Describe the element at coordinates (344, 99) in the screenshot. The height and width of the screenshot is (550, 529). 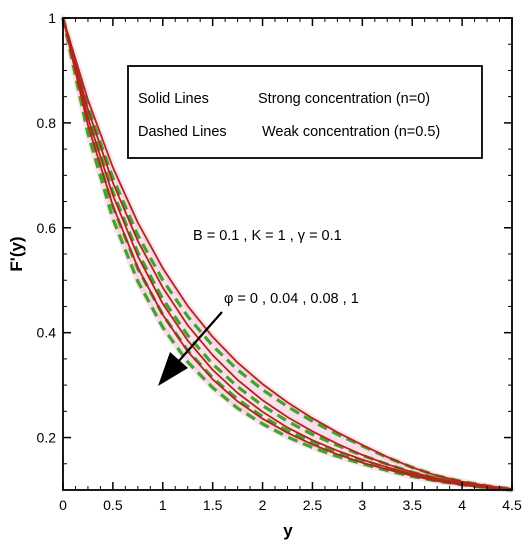
I see `legend-solid-label: Strong concentration (n=0)` at that location.